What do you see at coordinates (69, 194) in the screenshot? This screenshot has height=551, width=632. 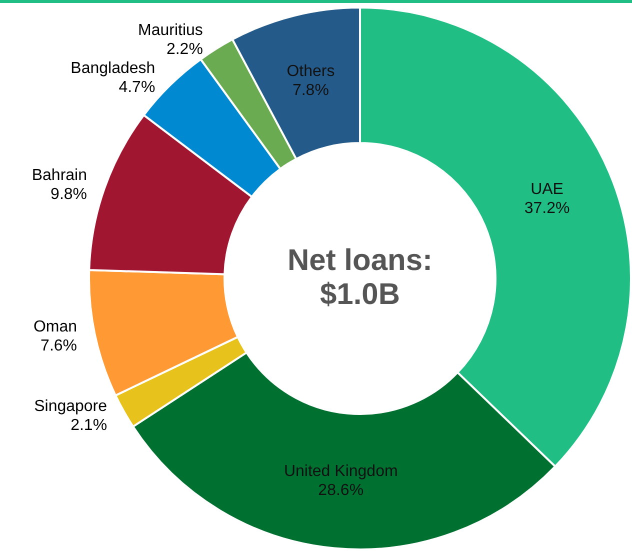 I see `data-label: 9.8%` at bounding box center [69, 194].